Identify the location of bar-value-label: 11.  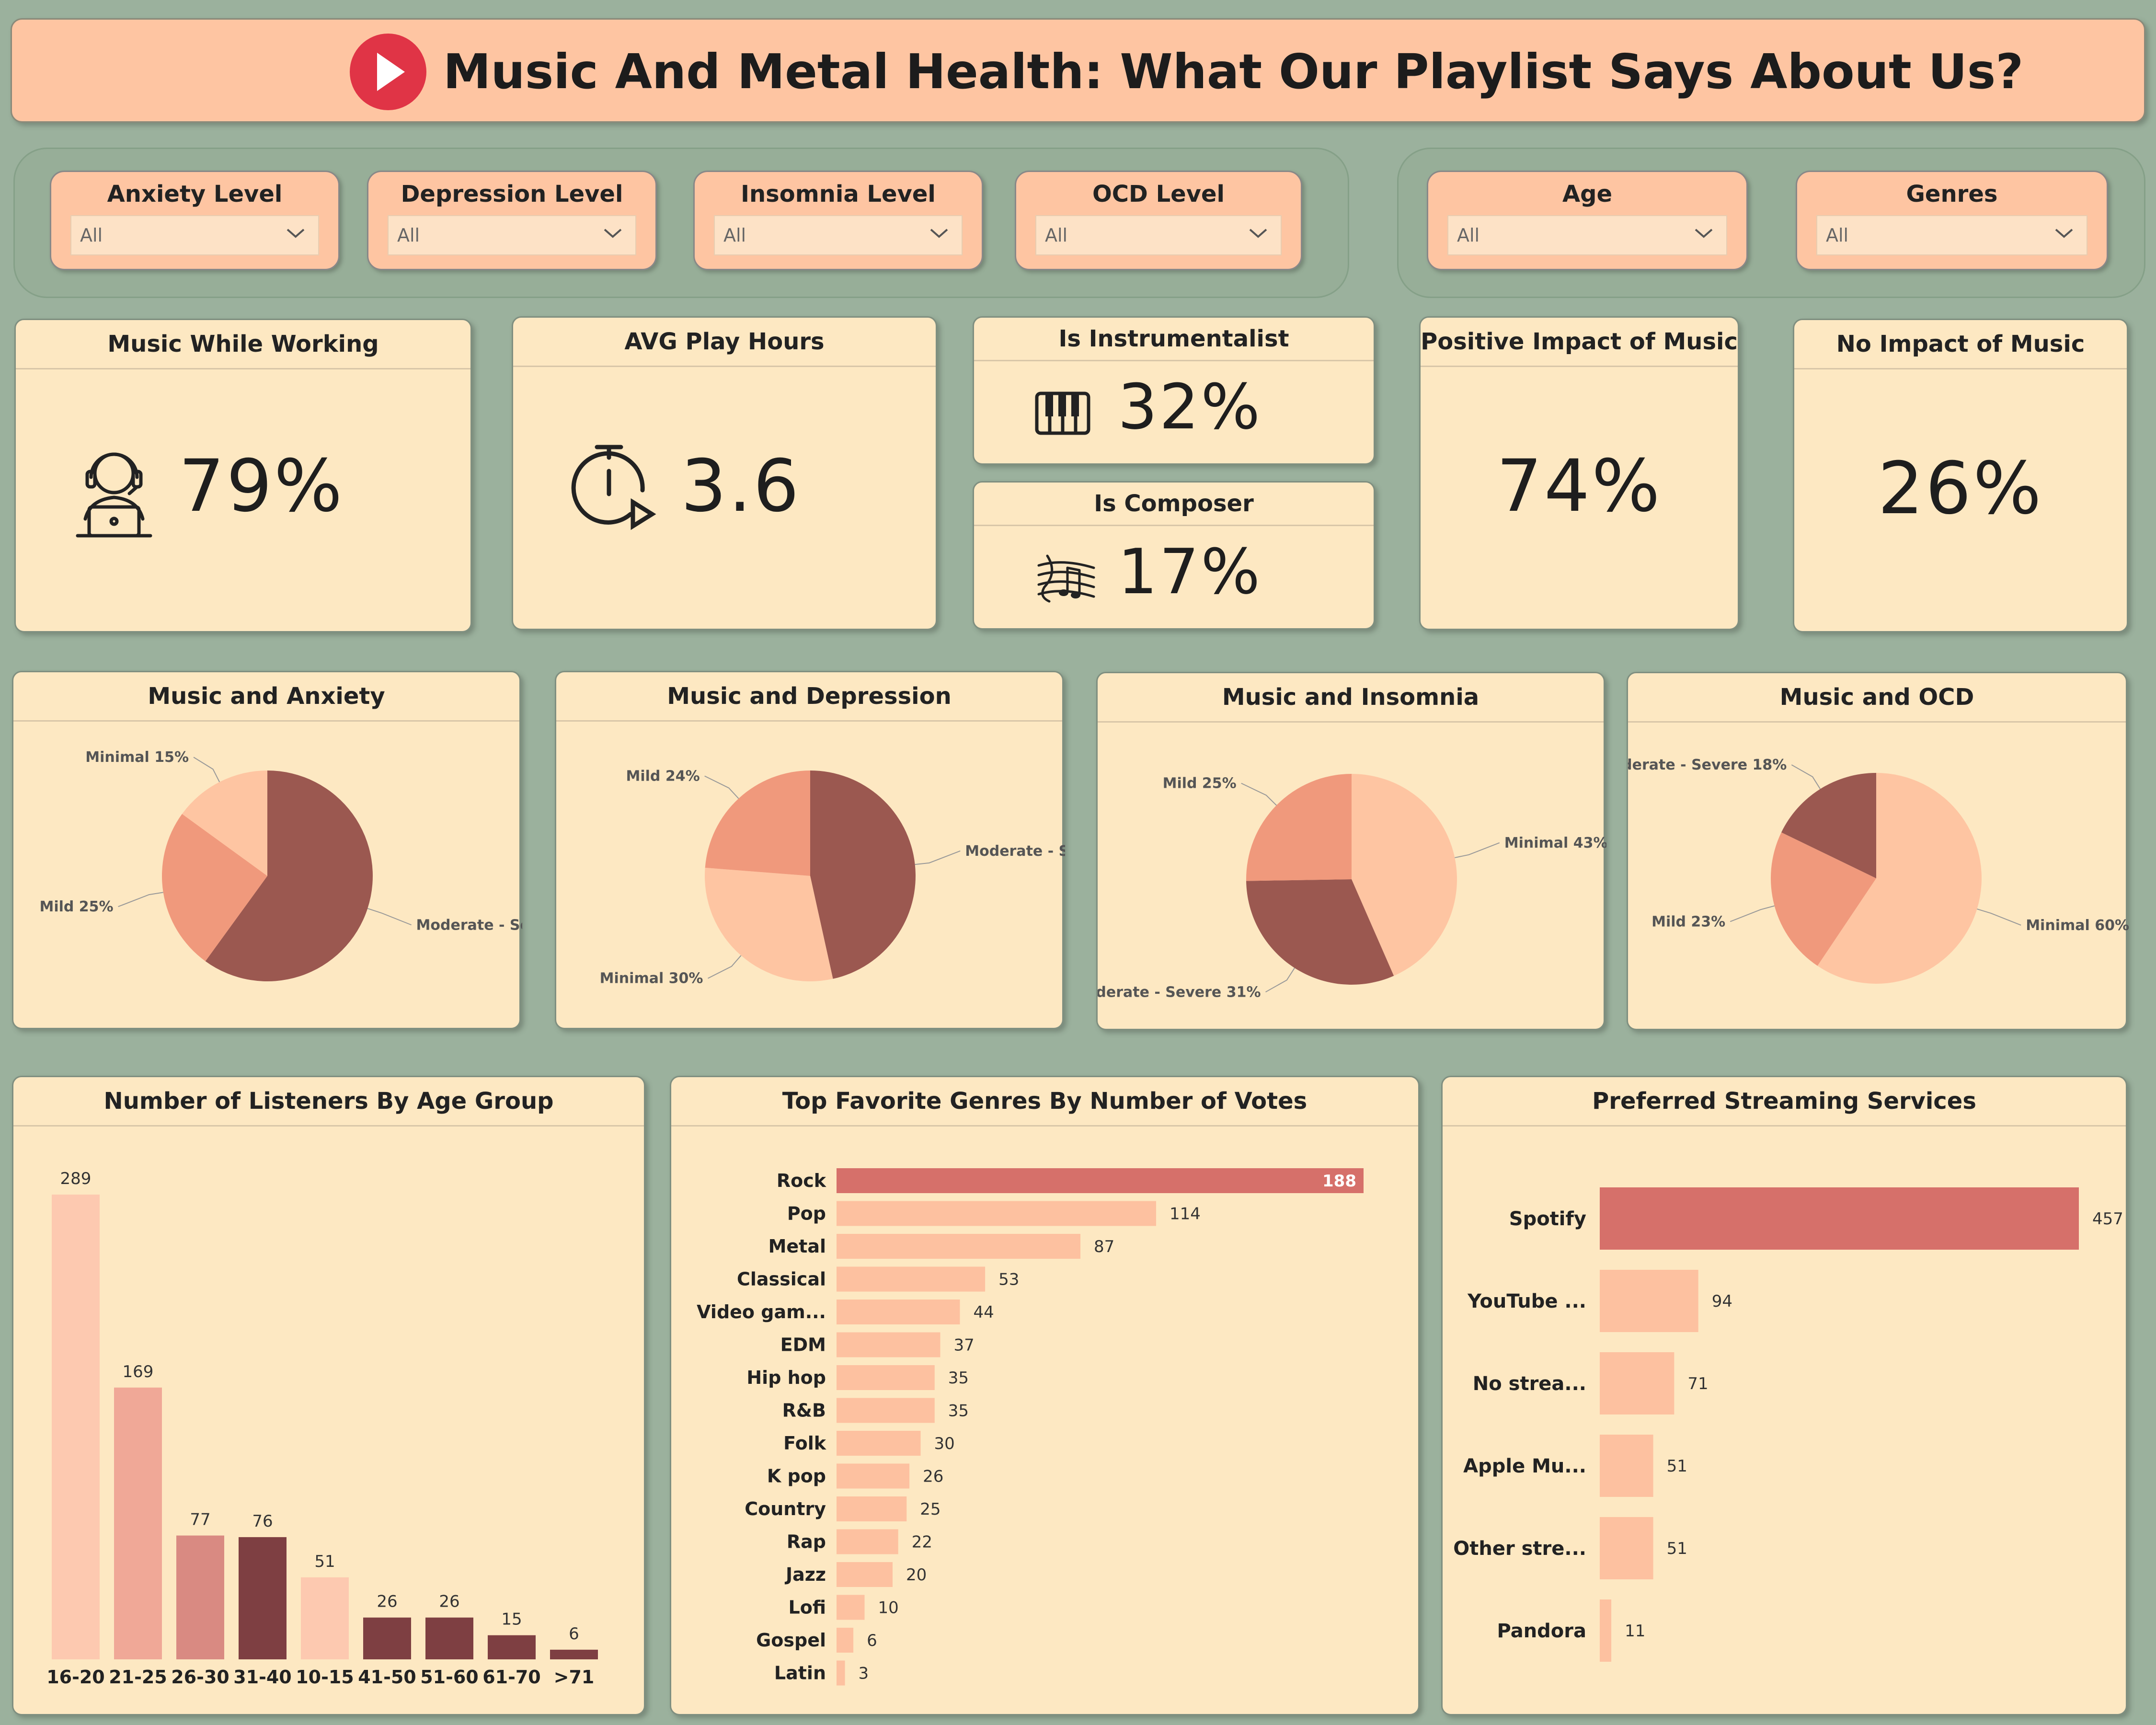
(1635, 1631).